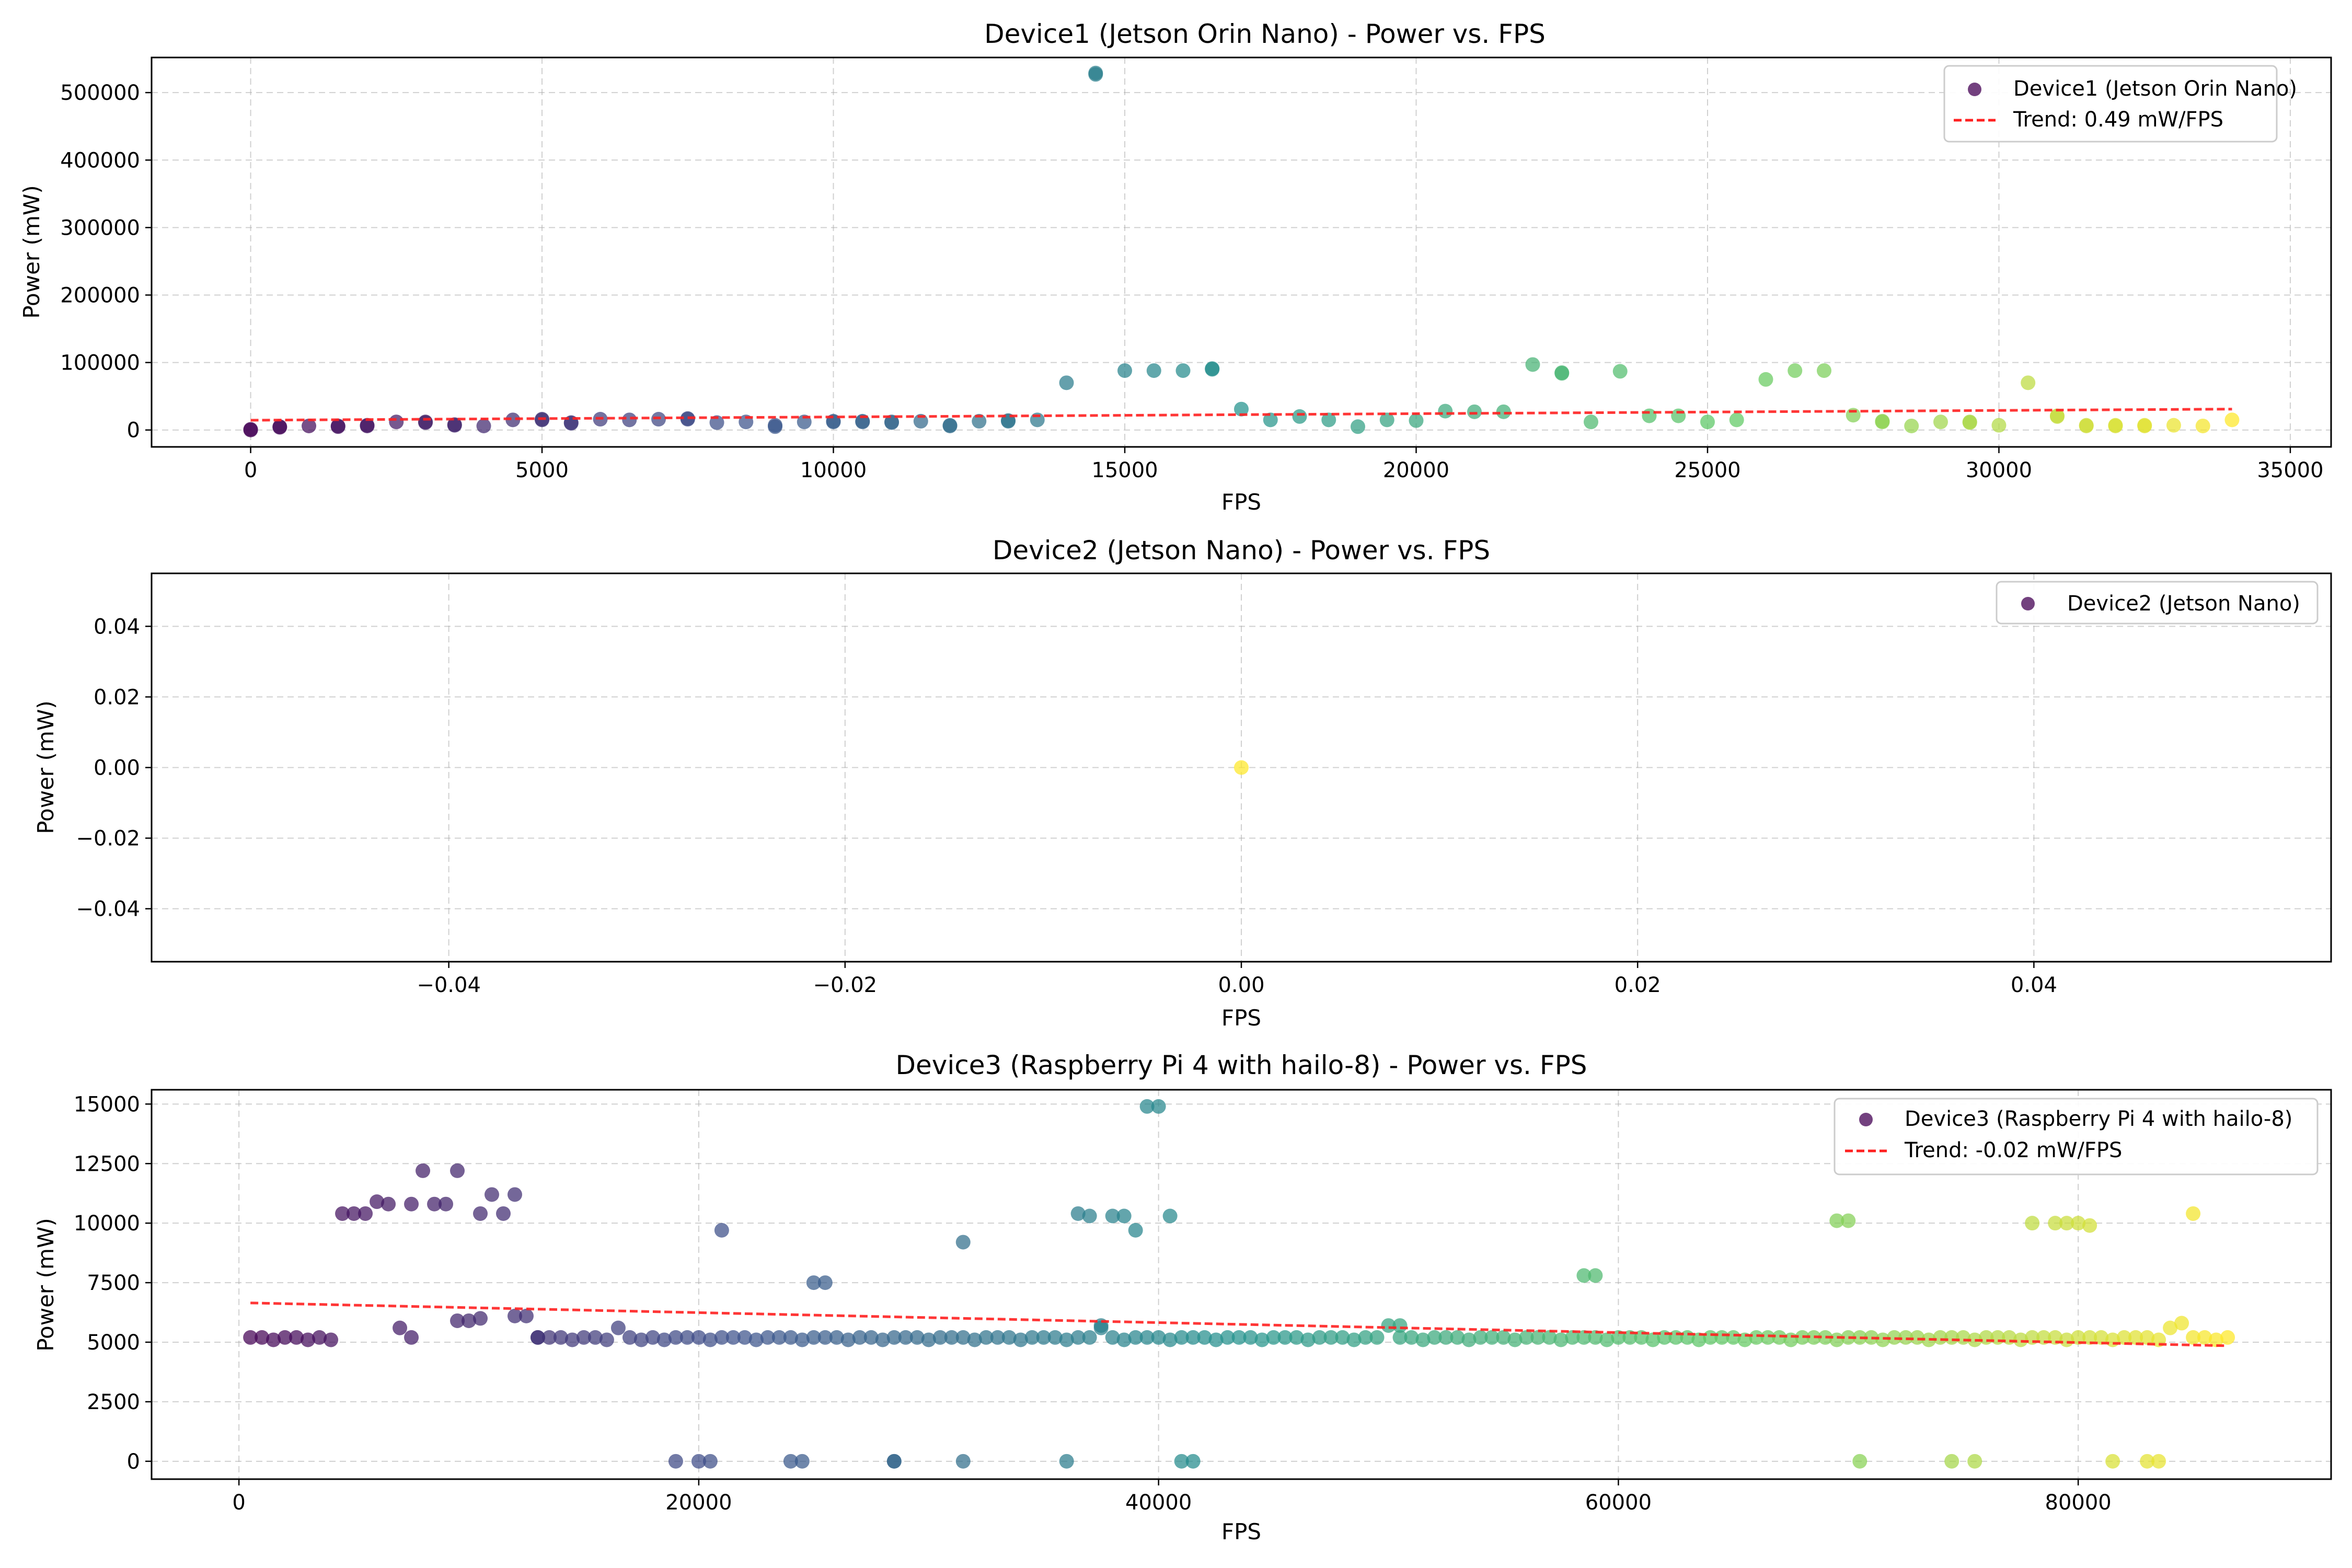 This screenshot has width=2352, height=1568. Describe the element at coordinates (845, 985) in the screenshot. I see `x-tick-label: −0.02` at that location.